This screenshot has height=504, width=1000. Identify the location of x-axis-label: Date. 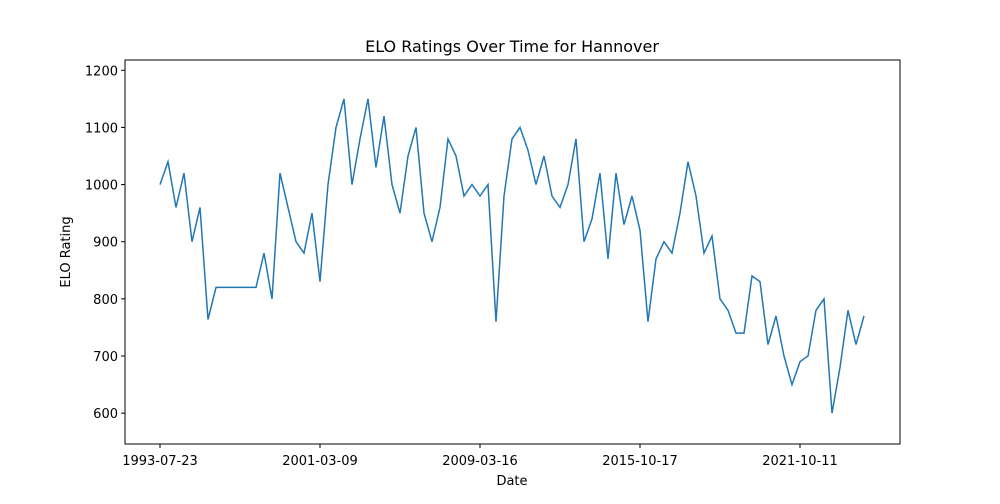
(511, 481).